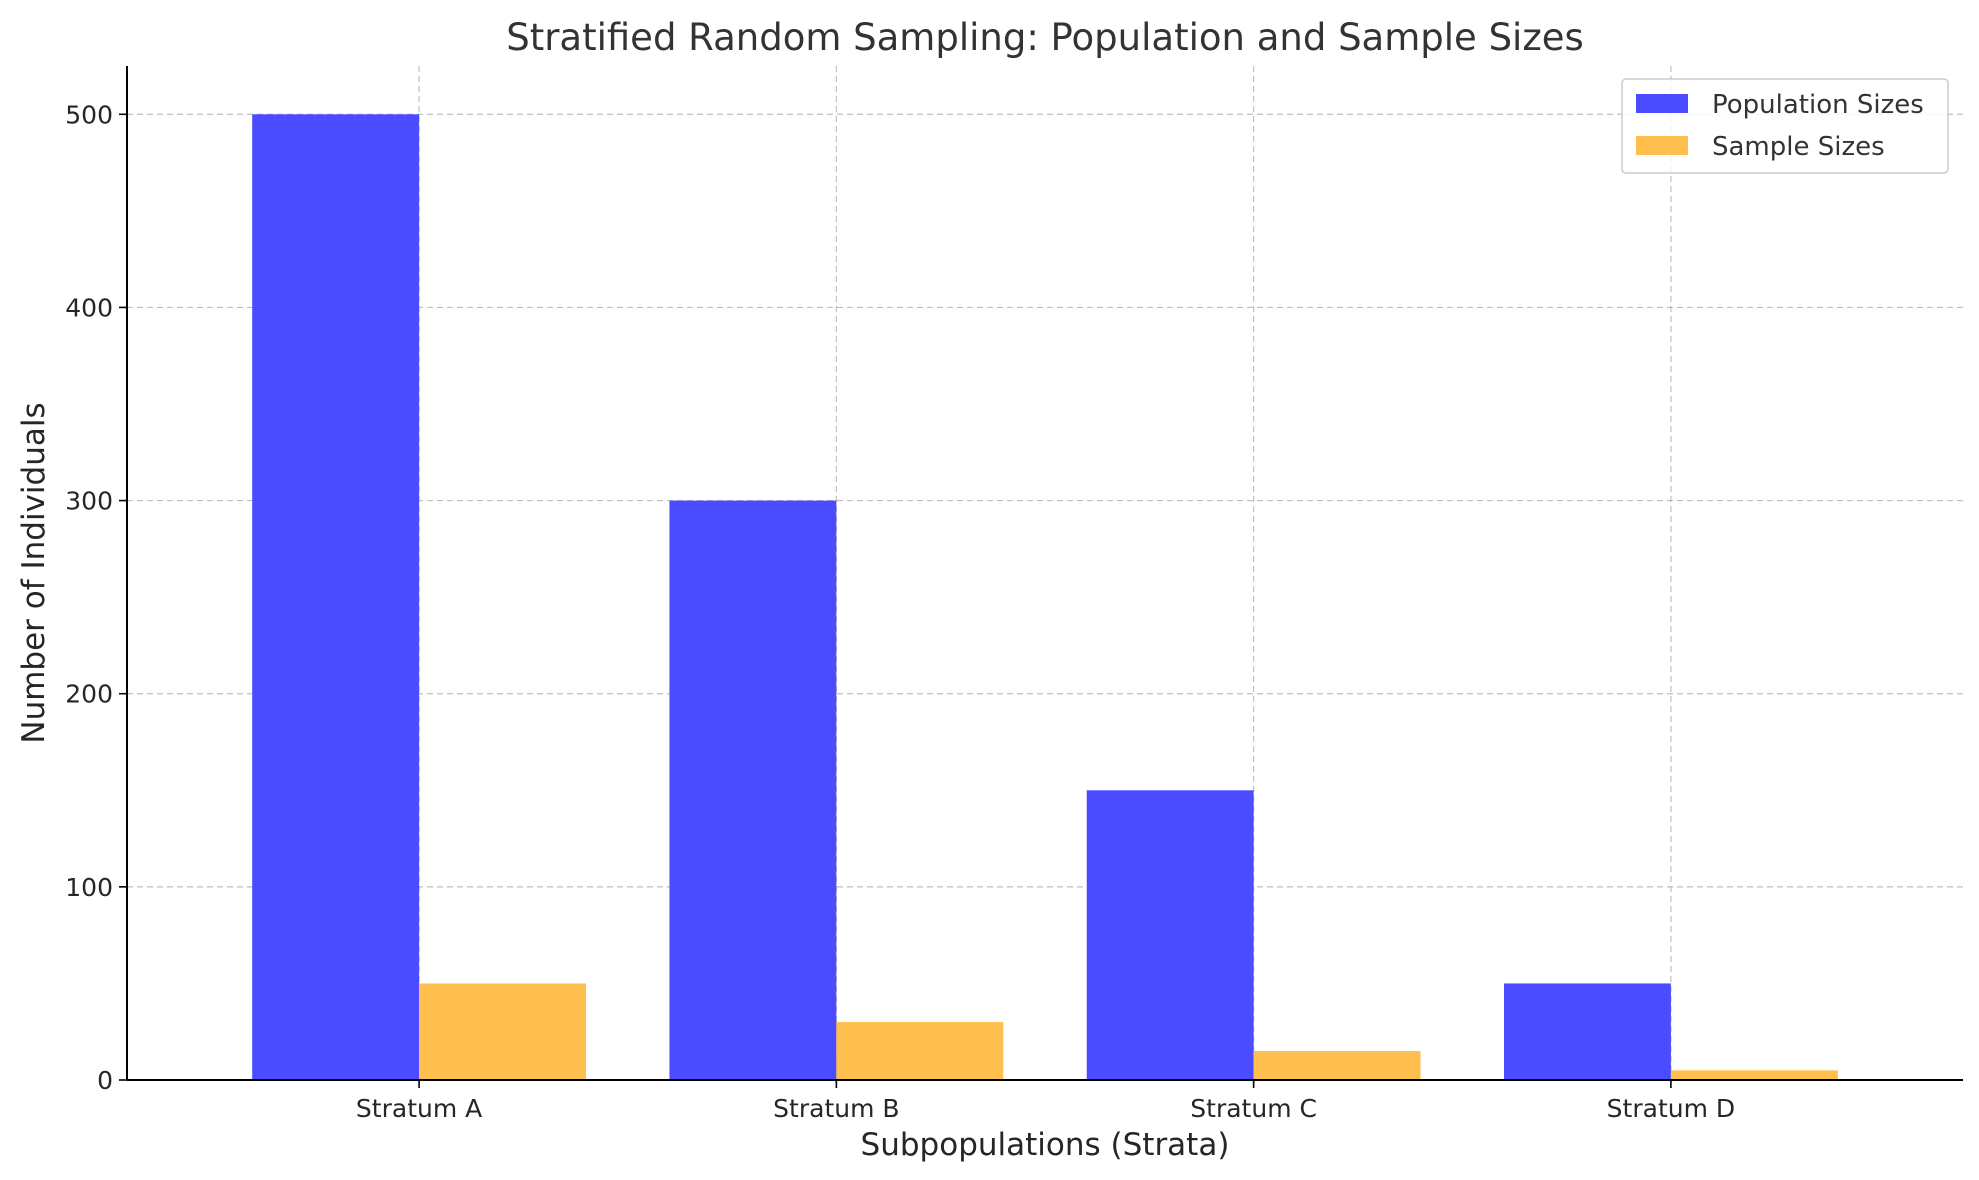 This screenshot has height=1180, width=1979. Describe the element at coordinates (419, 1108) in the screenshot. I see `x-tick-label: Stratum A` at that location.